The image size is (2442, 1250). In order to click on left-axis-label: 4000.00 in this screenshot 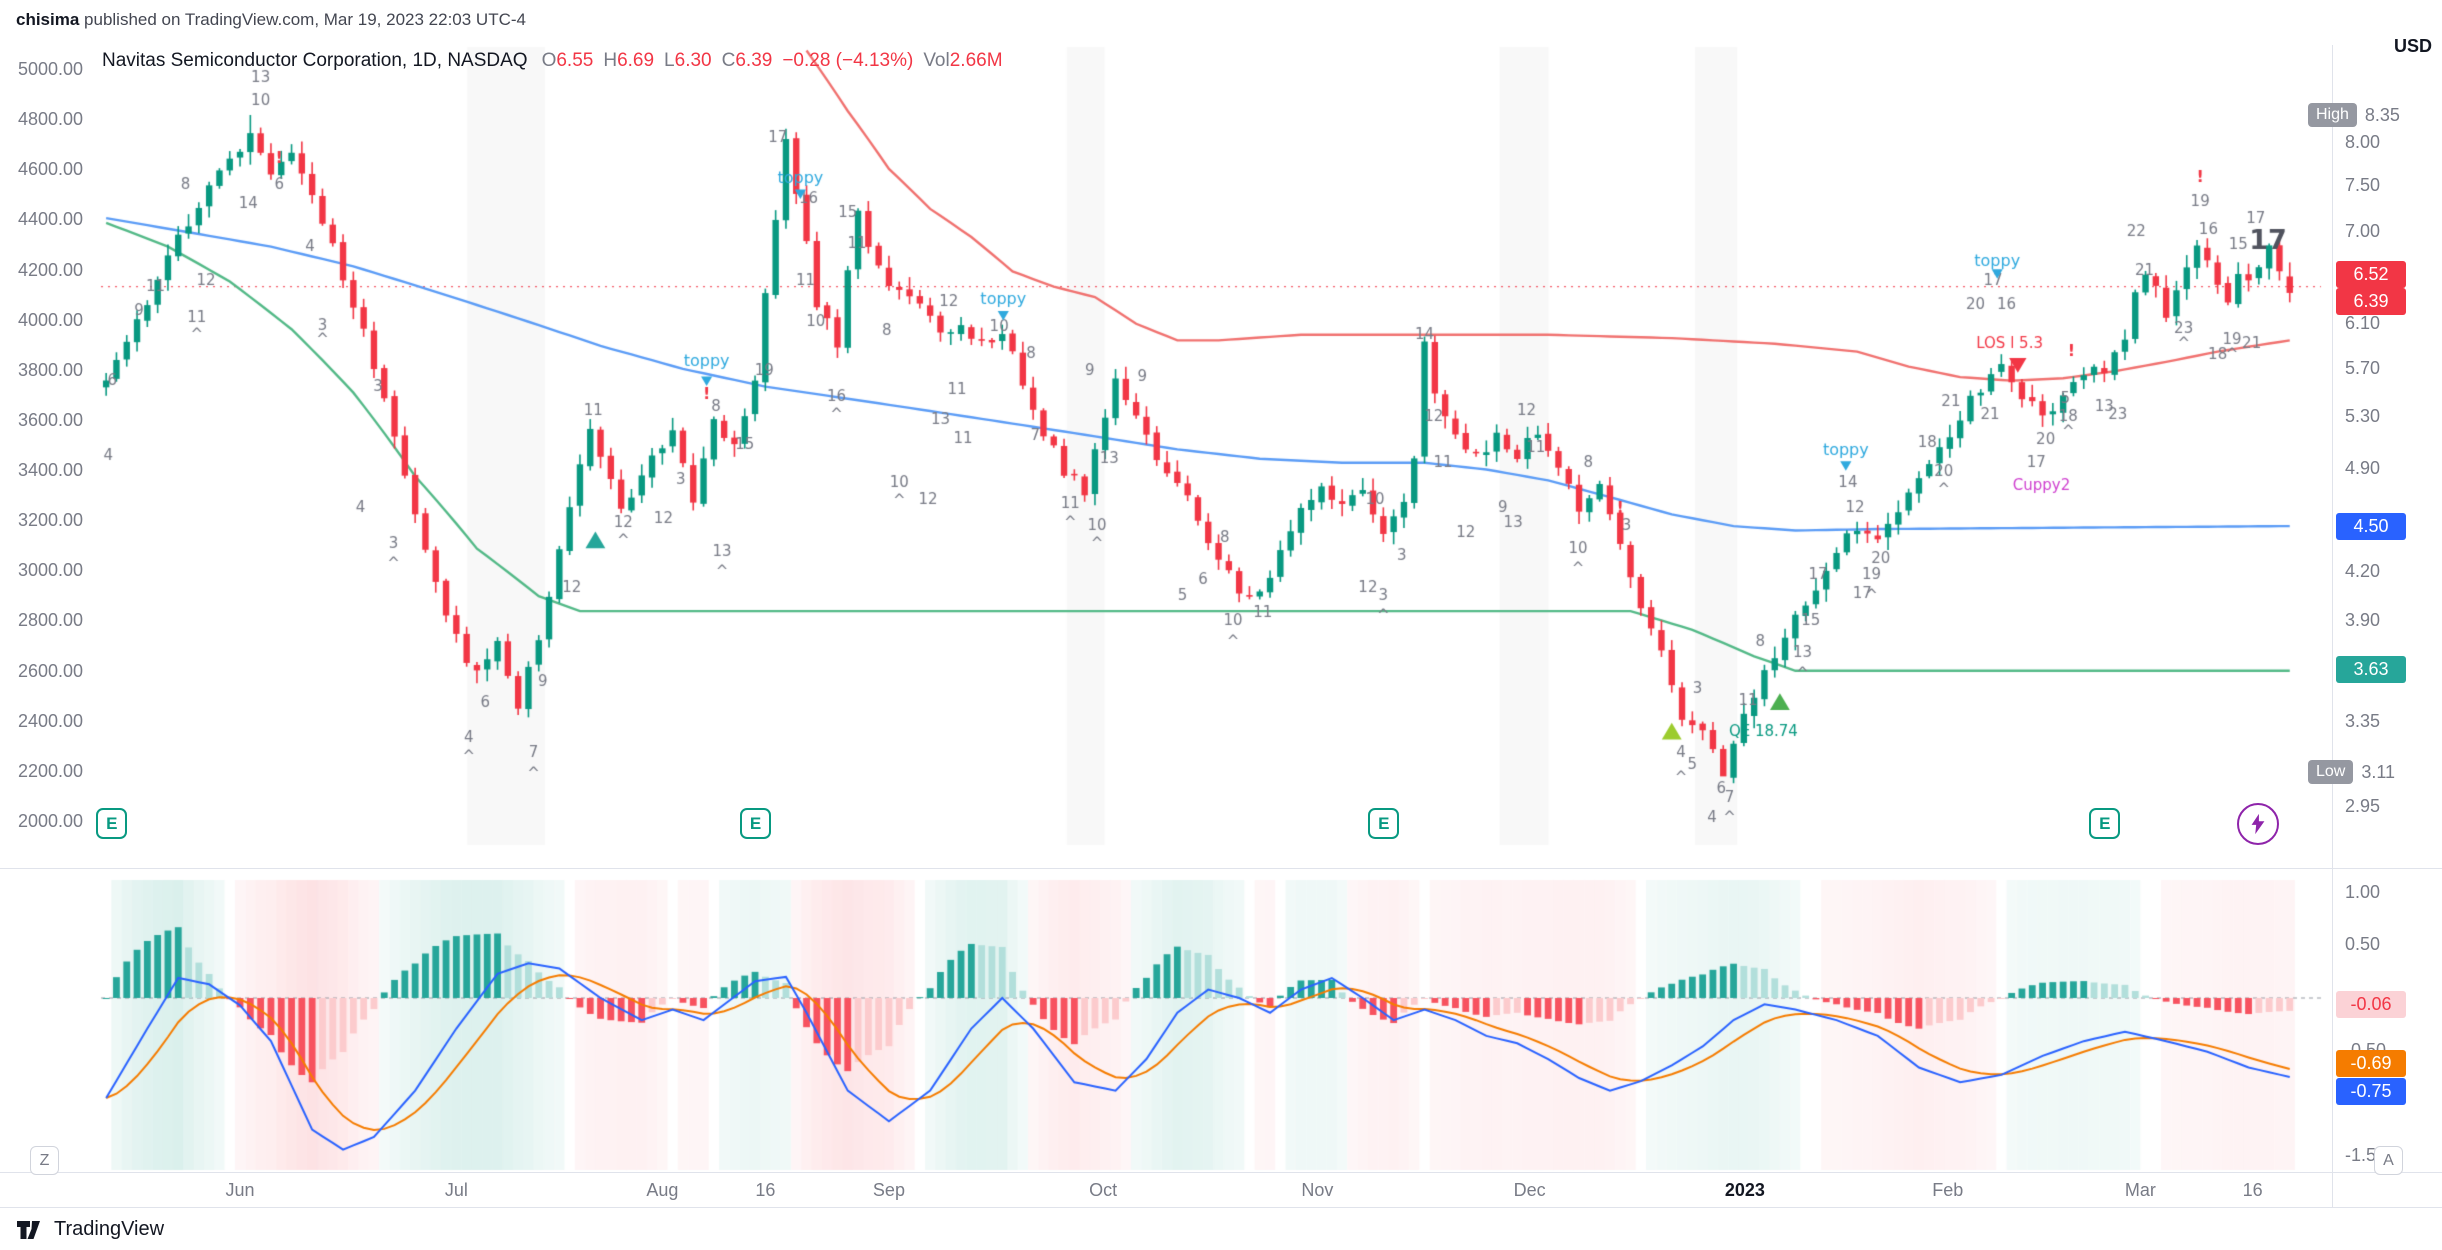, I will do `click(51, 319)`.